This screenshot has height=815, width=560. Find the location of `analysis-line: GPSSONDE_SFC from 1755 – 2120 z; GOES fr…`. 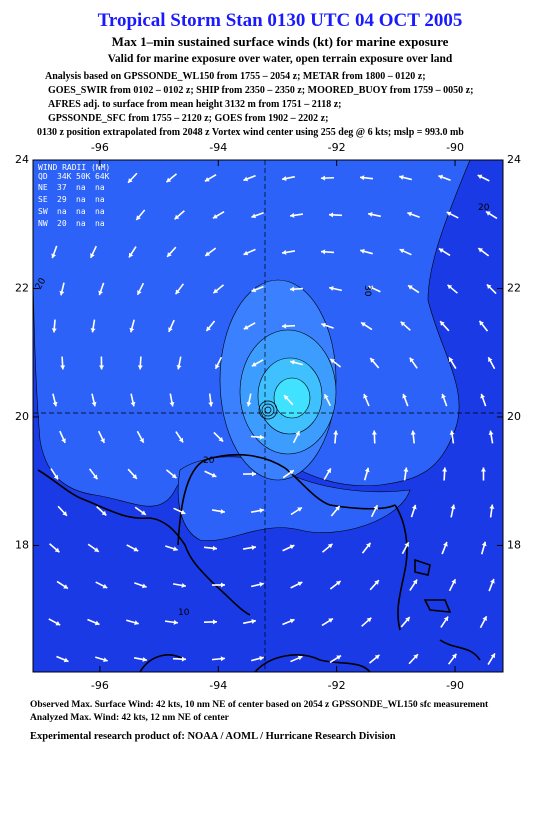

analysis-line: GPSSONDE_SFC from 1755 – 2120 z; GOES fr… is located at coordinates (188, 118).